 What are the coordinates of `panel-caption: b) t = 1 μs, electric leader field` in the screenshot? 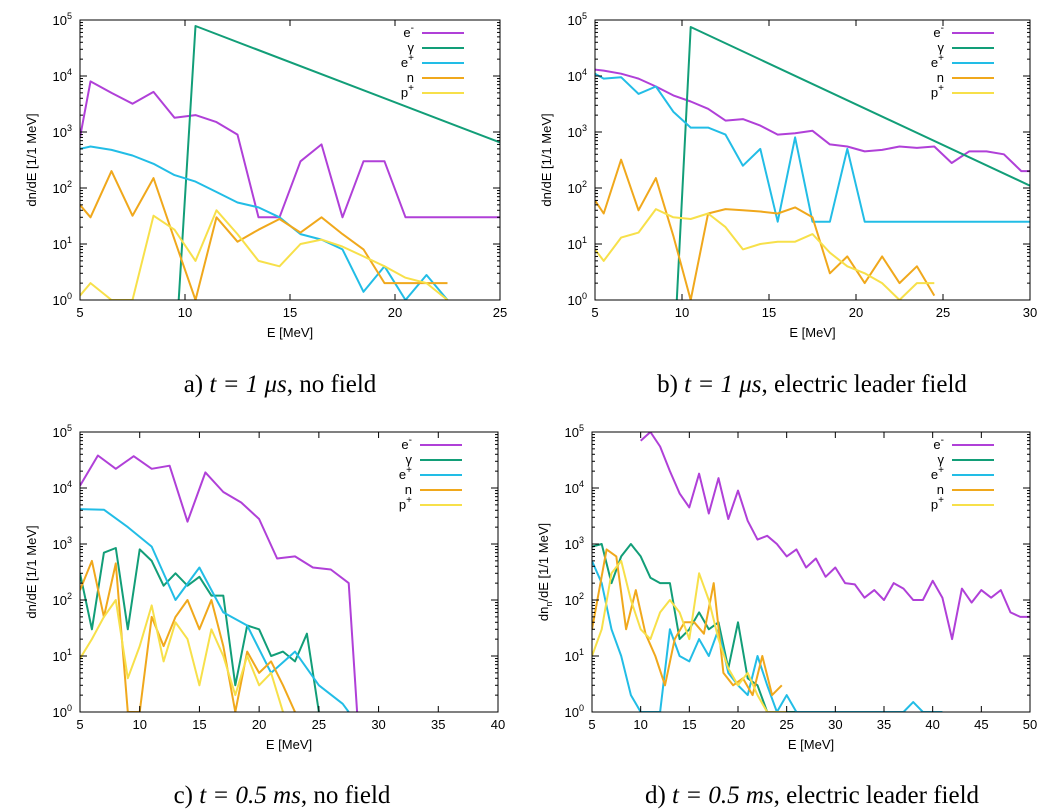 It's located at (812, 384).